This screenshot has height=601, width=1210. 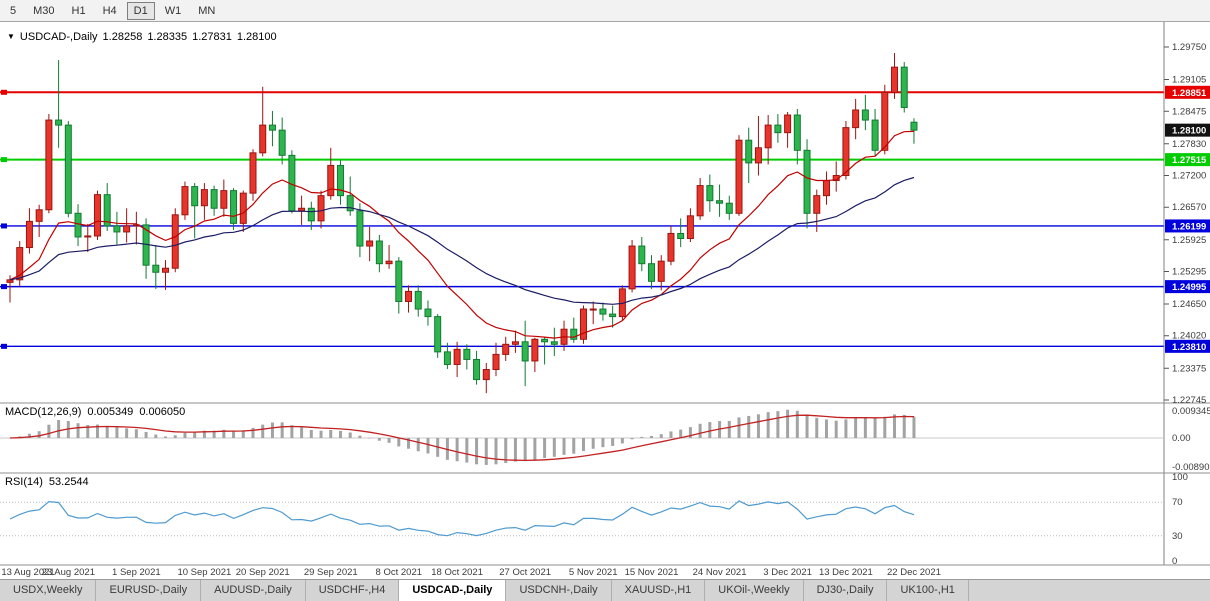 What do you see at coordinates (658, 590) in the screenshot?
I see `tab-xauusd-h1: XAUUSD-,H1` at bounding box center [658, 590].